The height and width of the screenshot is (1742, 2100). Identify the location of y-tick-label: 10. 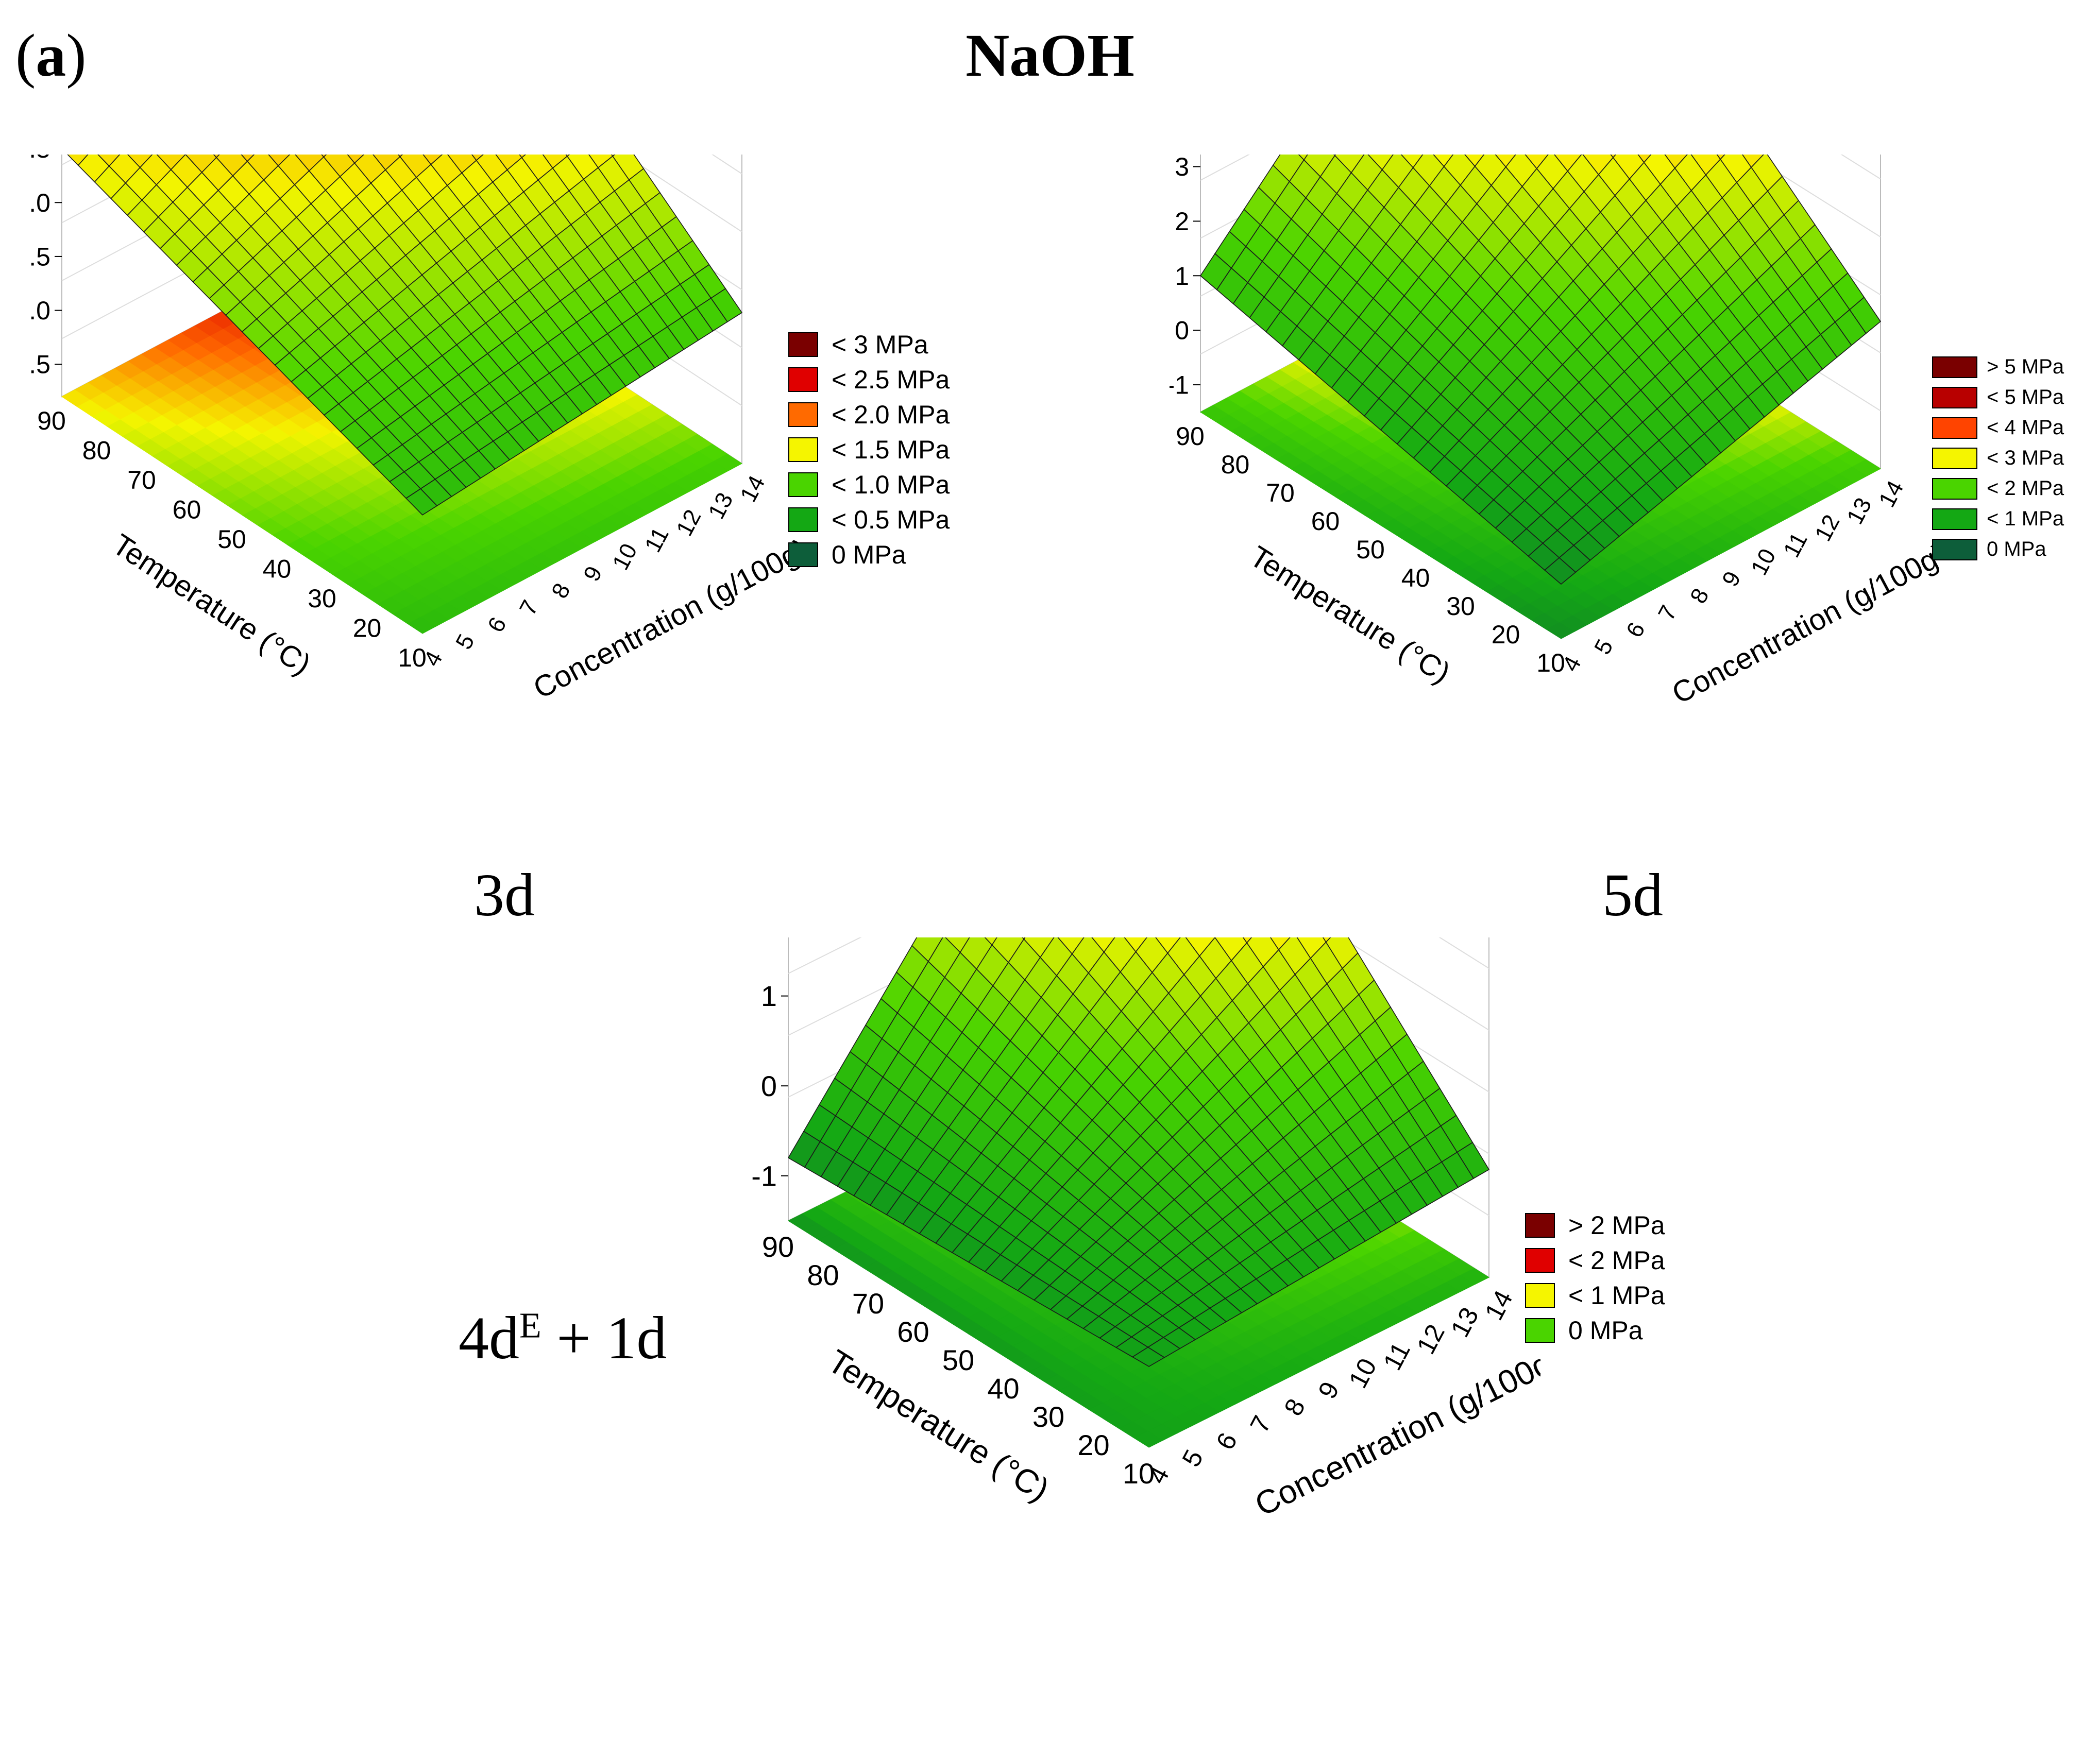
(624, 556).